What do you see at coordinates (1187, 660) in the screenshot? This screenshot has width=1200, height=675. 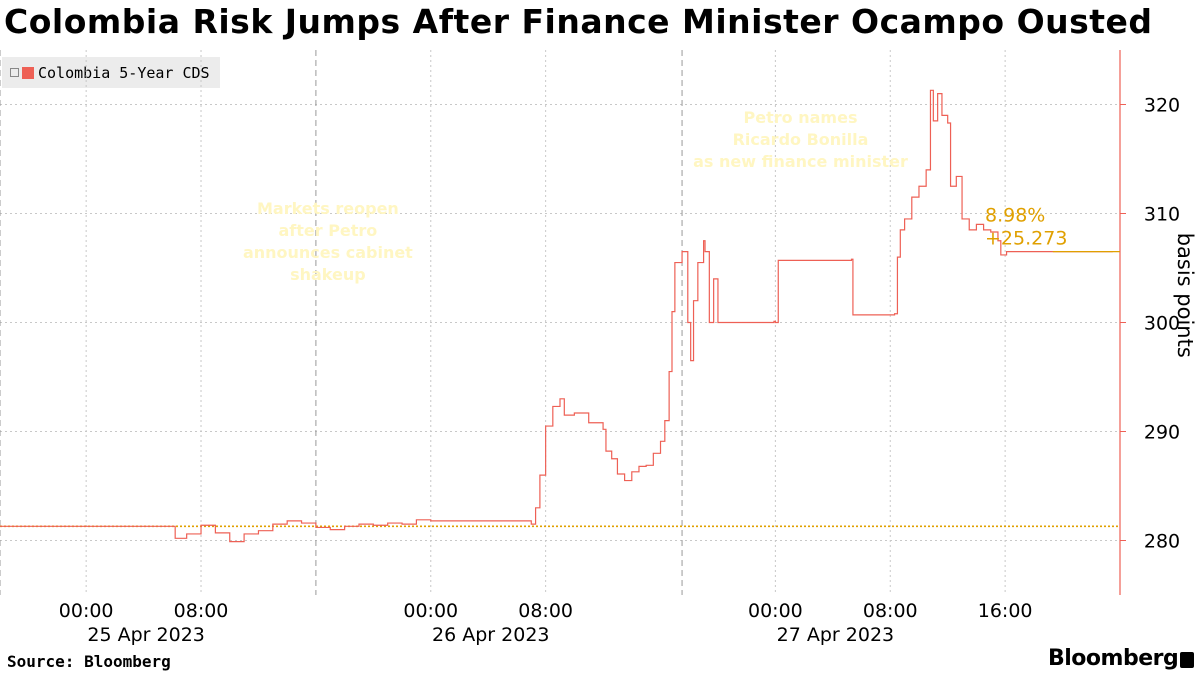 I see `bloomberg-mark-icon` at bounding box center [1187, 660].